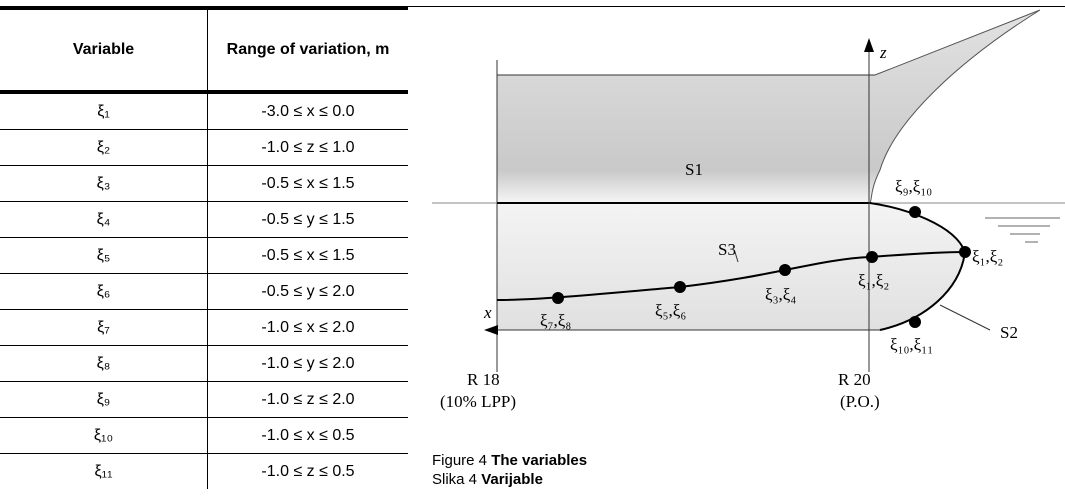 The height and width of the screenshot is (498, 1065). Describe the element at coordinates (104, 50) in the screenshot. I see `header-cell: Variable` at that location.